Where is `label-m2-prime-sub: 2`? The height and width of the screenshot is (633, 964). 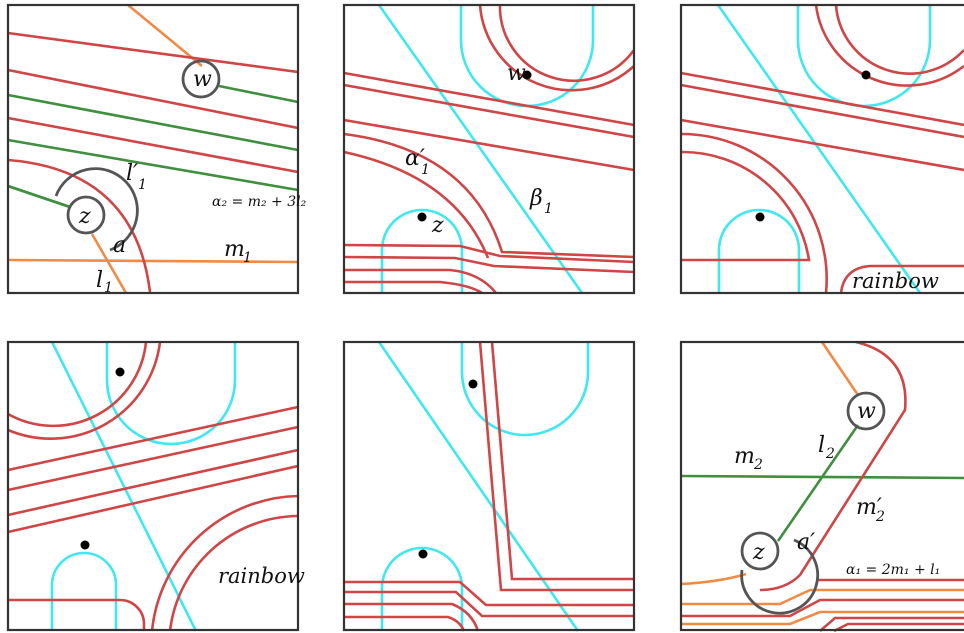 label-m2-prime-sub: 2 is located at coordinates (880, 517).